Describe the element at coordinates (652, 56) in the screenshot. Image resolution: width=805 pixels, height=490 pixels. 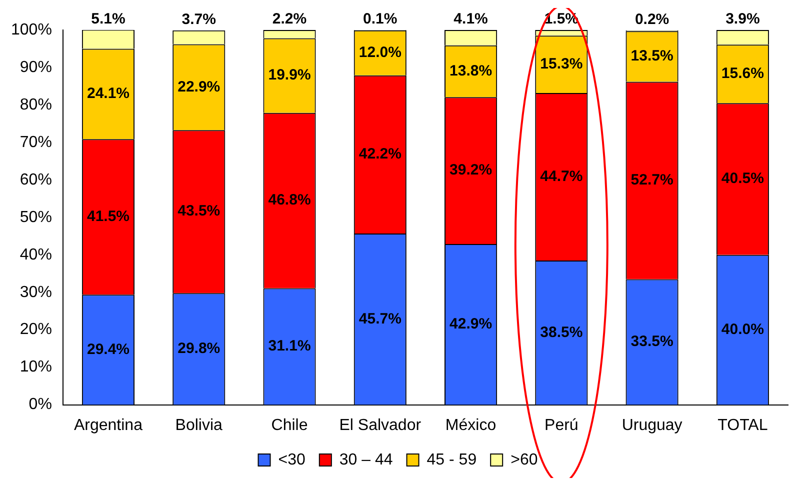
I see `data-label: 13.5%` at that location.